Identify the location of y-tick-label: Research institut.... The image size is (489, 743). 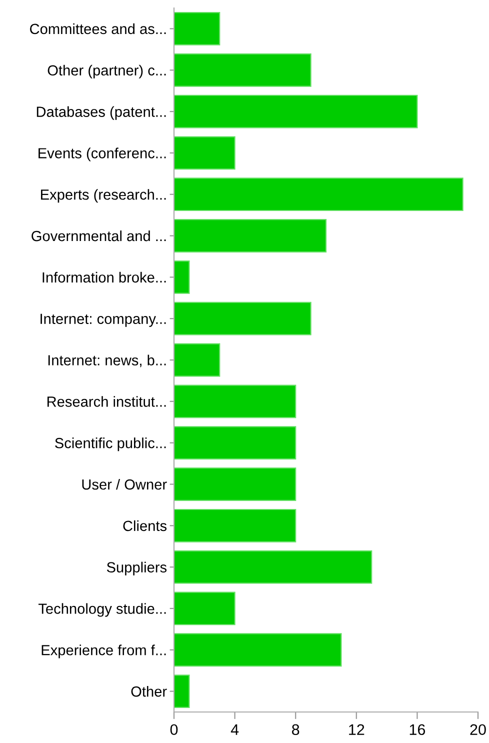
(106, 401).